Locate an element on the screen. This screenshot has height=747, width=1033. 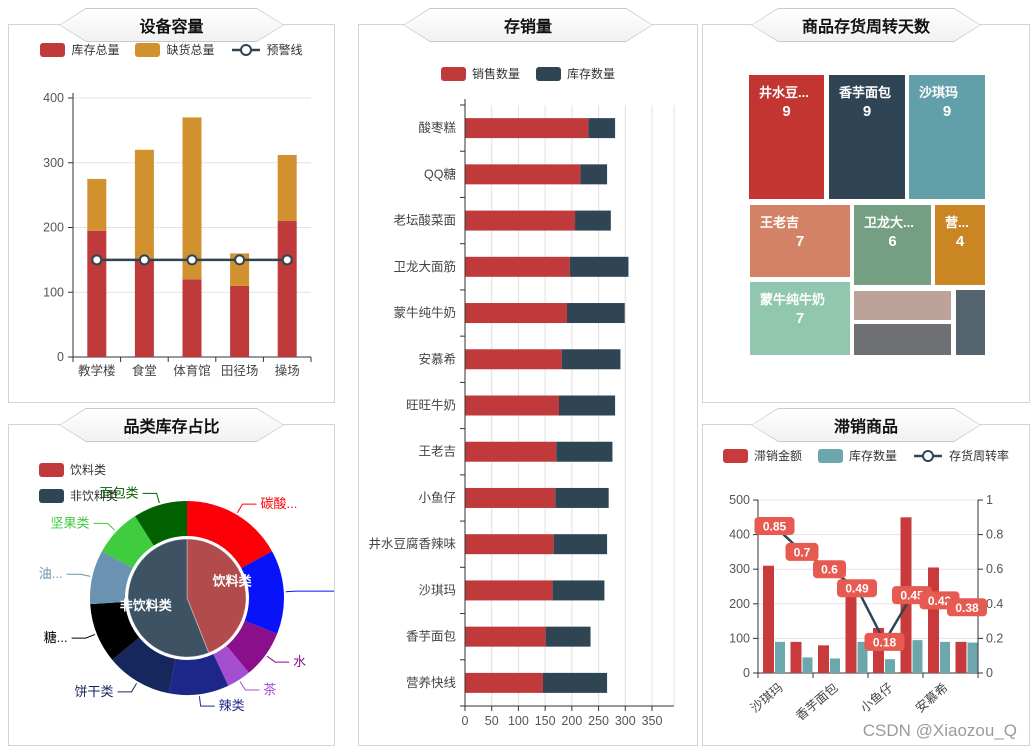
legend-item: 滞销金额 is located at coordinates (762, 455).